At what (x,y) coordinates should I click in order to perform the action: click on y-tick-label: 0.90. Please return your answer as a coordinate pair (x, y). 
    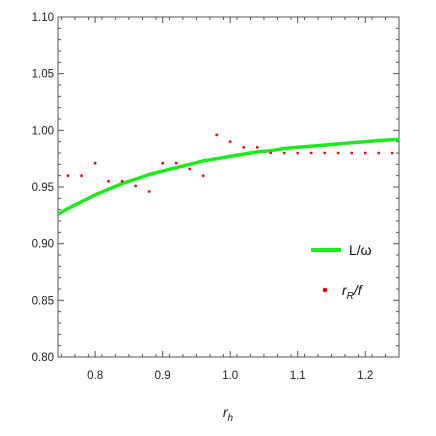
    Looking at the image, I should click on (43, 245).